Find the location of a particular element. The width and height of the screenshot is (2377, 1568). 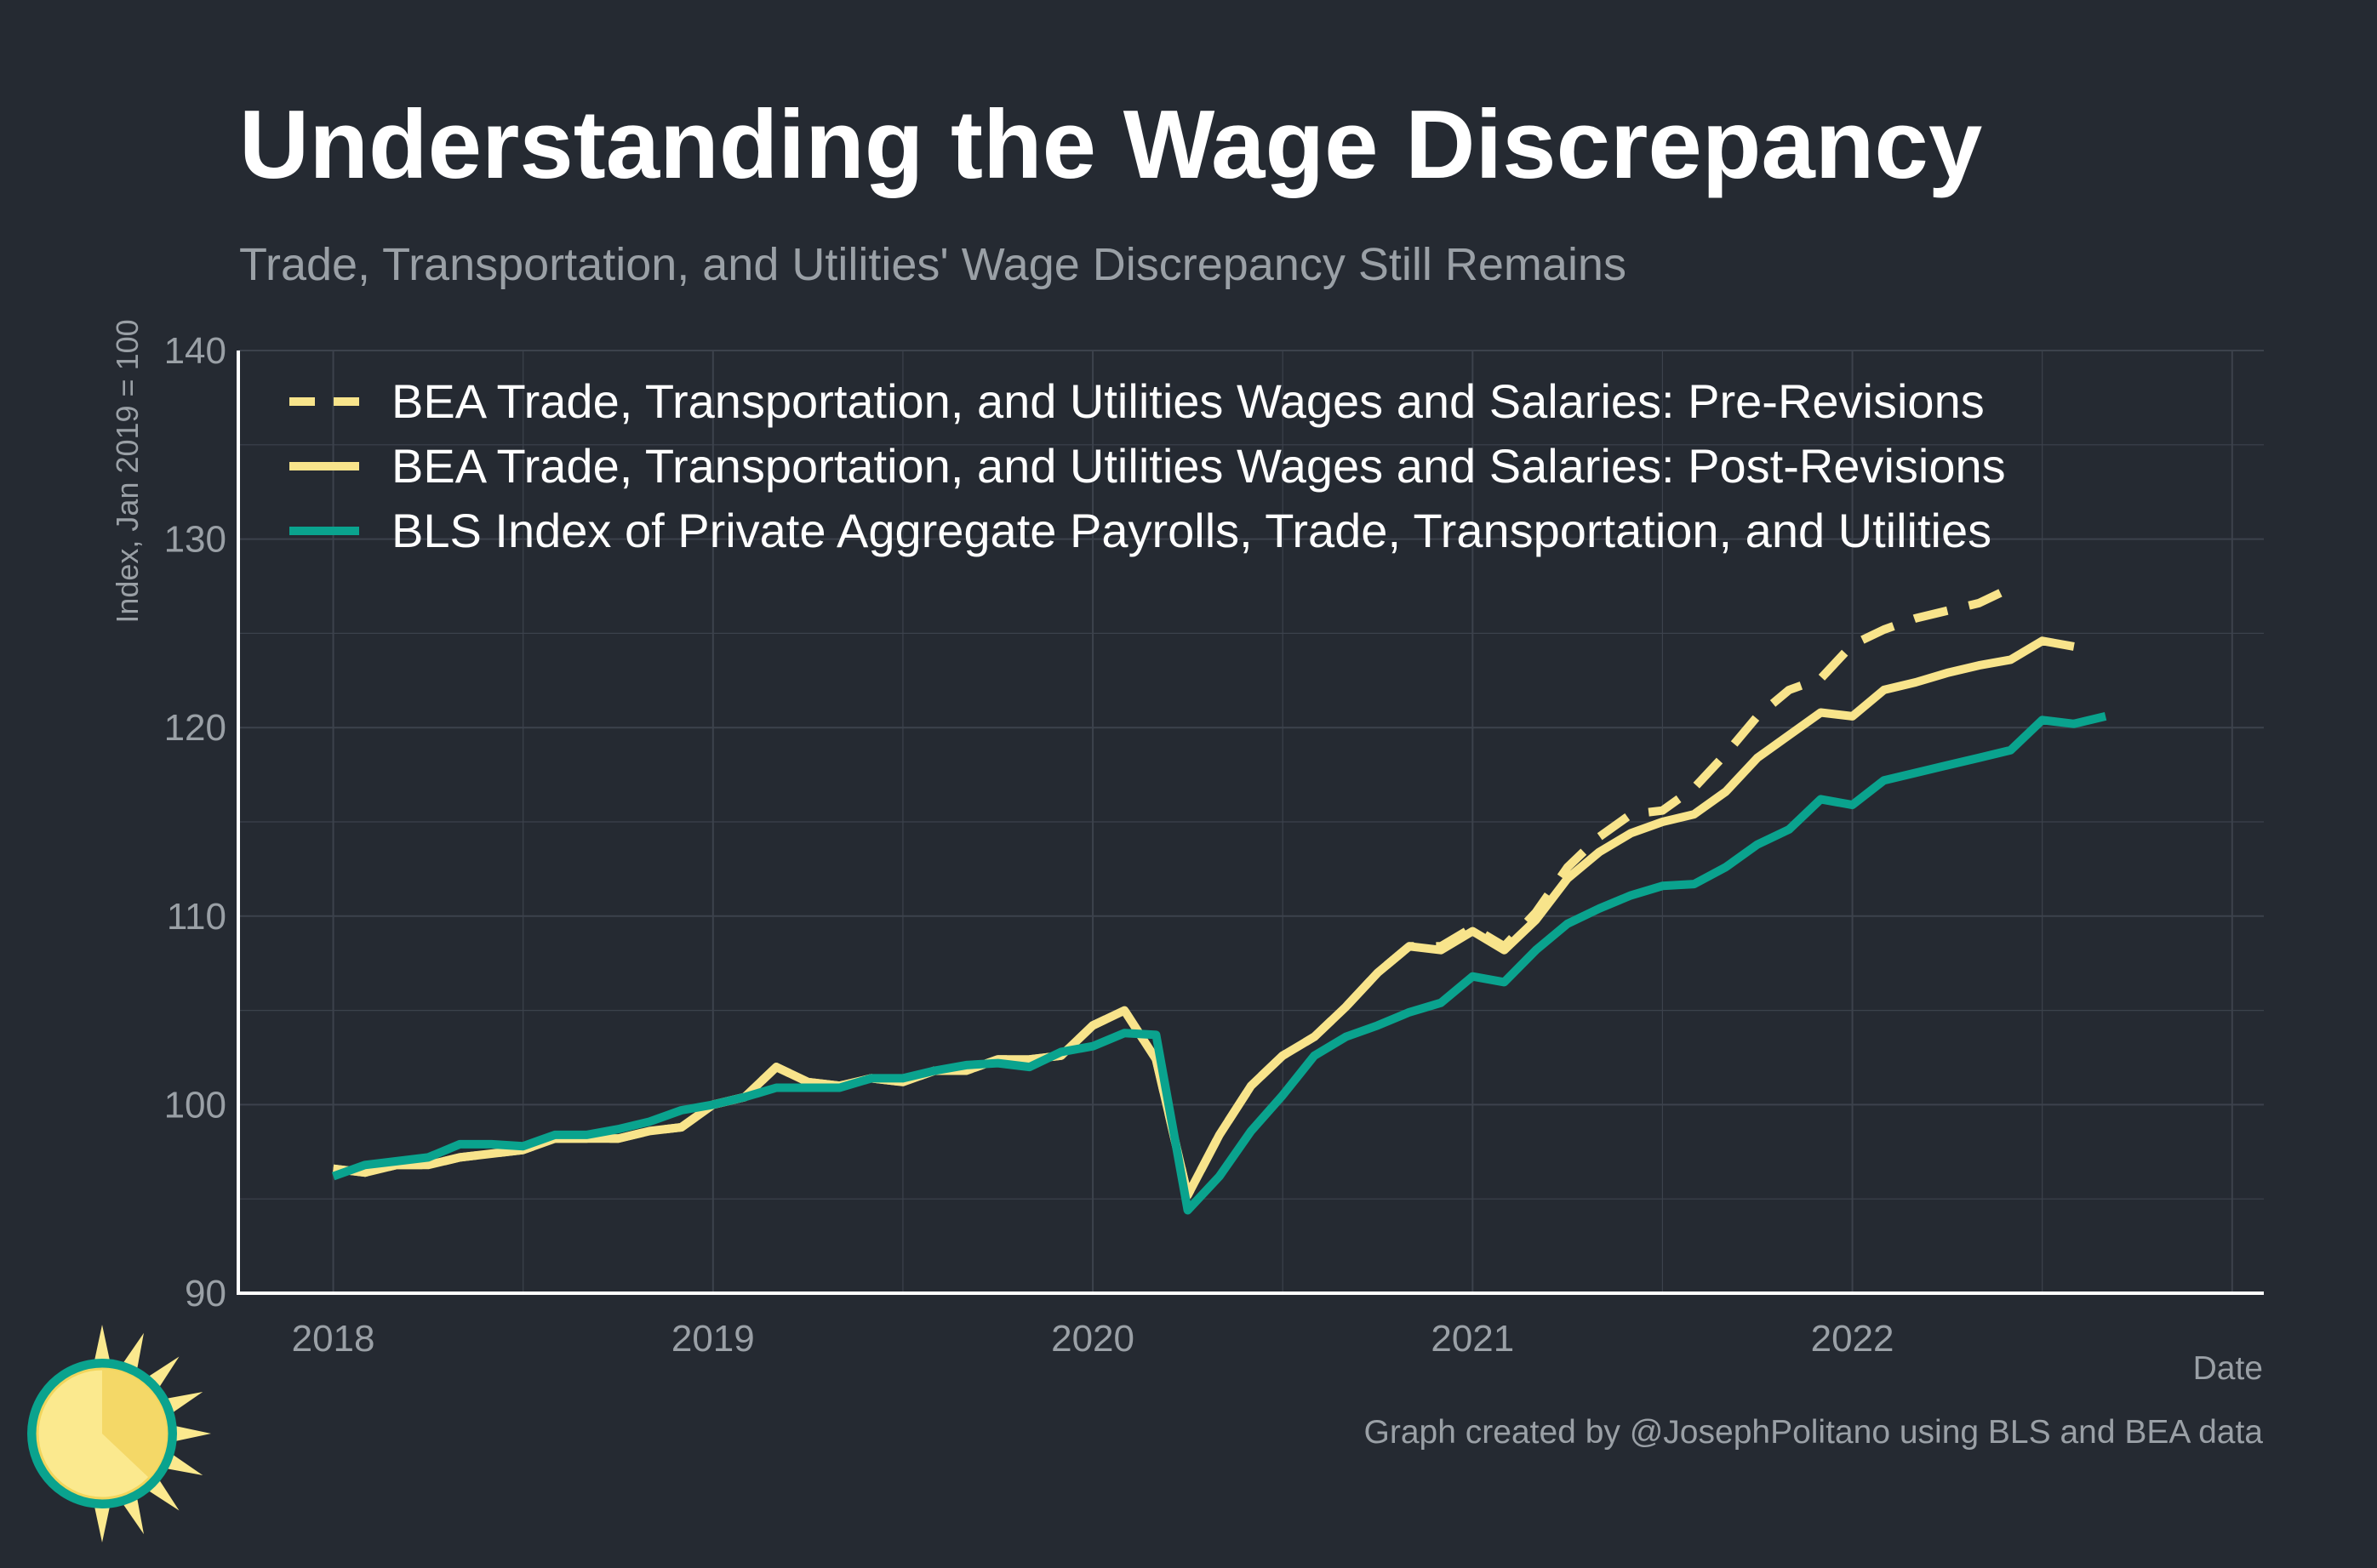

logo-sun-shade is located at coordinates (134, 1423).